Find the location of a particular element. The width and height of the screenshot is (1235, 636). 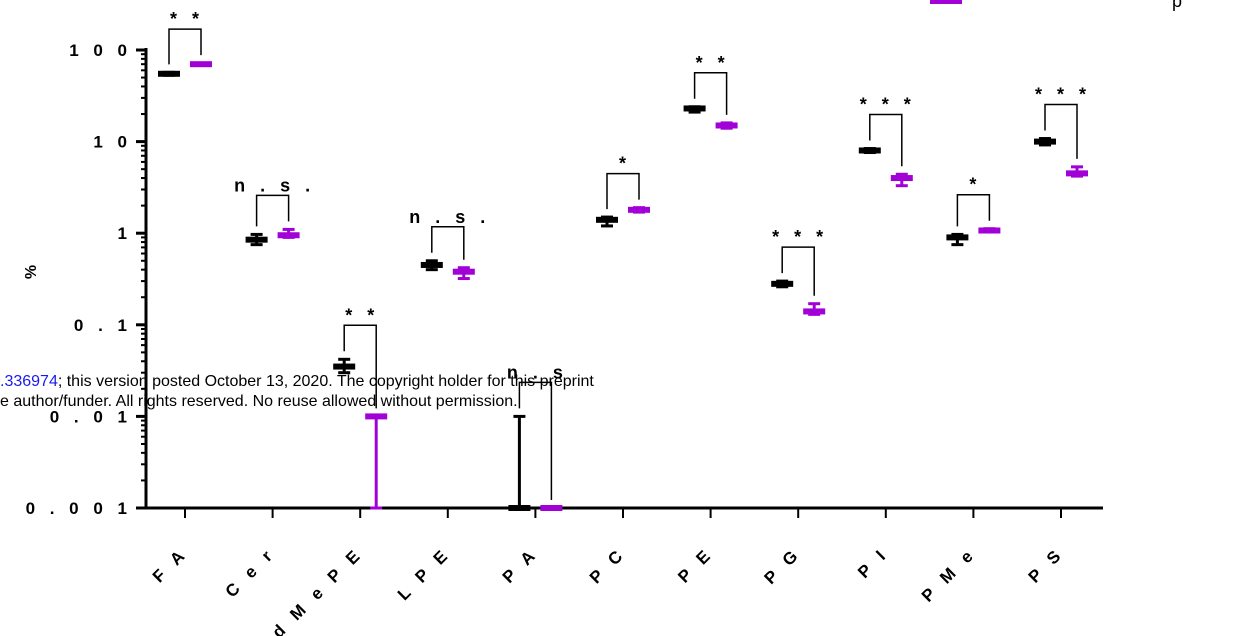

x-category-label: P S is located at coordinates (1046, 564).